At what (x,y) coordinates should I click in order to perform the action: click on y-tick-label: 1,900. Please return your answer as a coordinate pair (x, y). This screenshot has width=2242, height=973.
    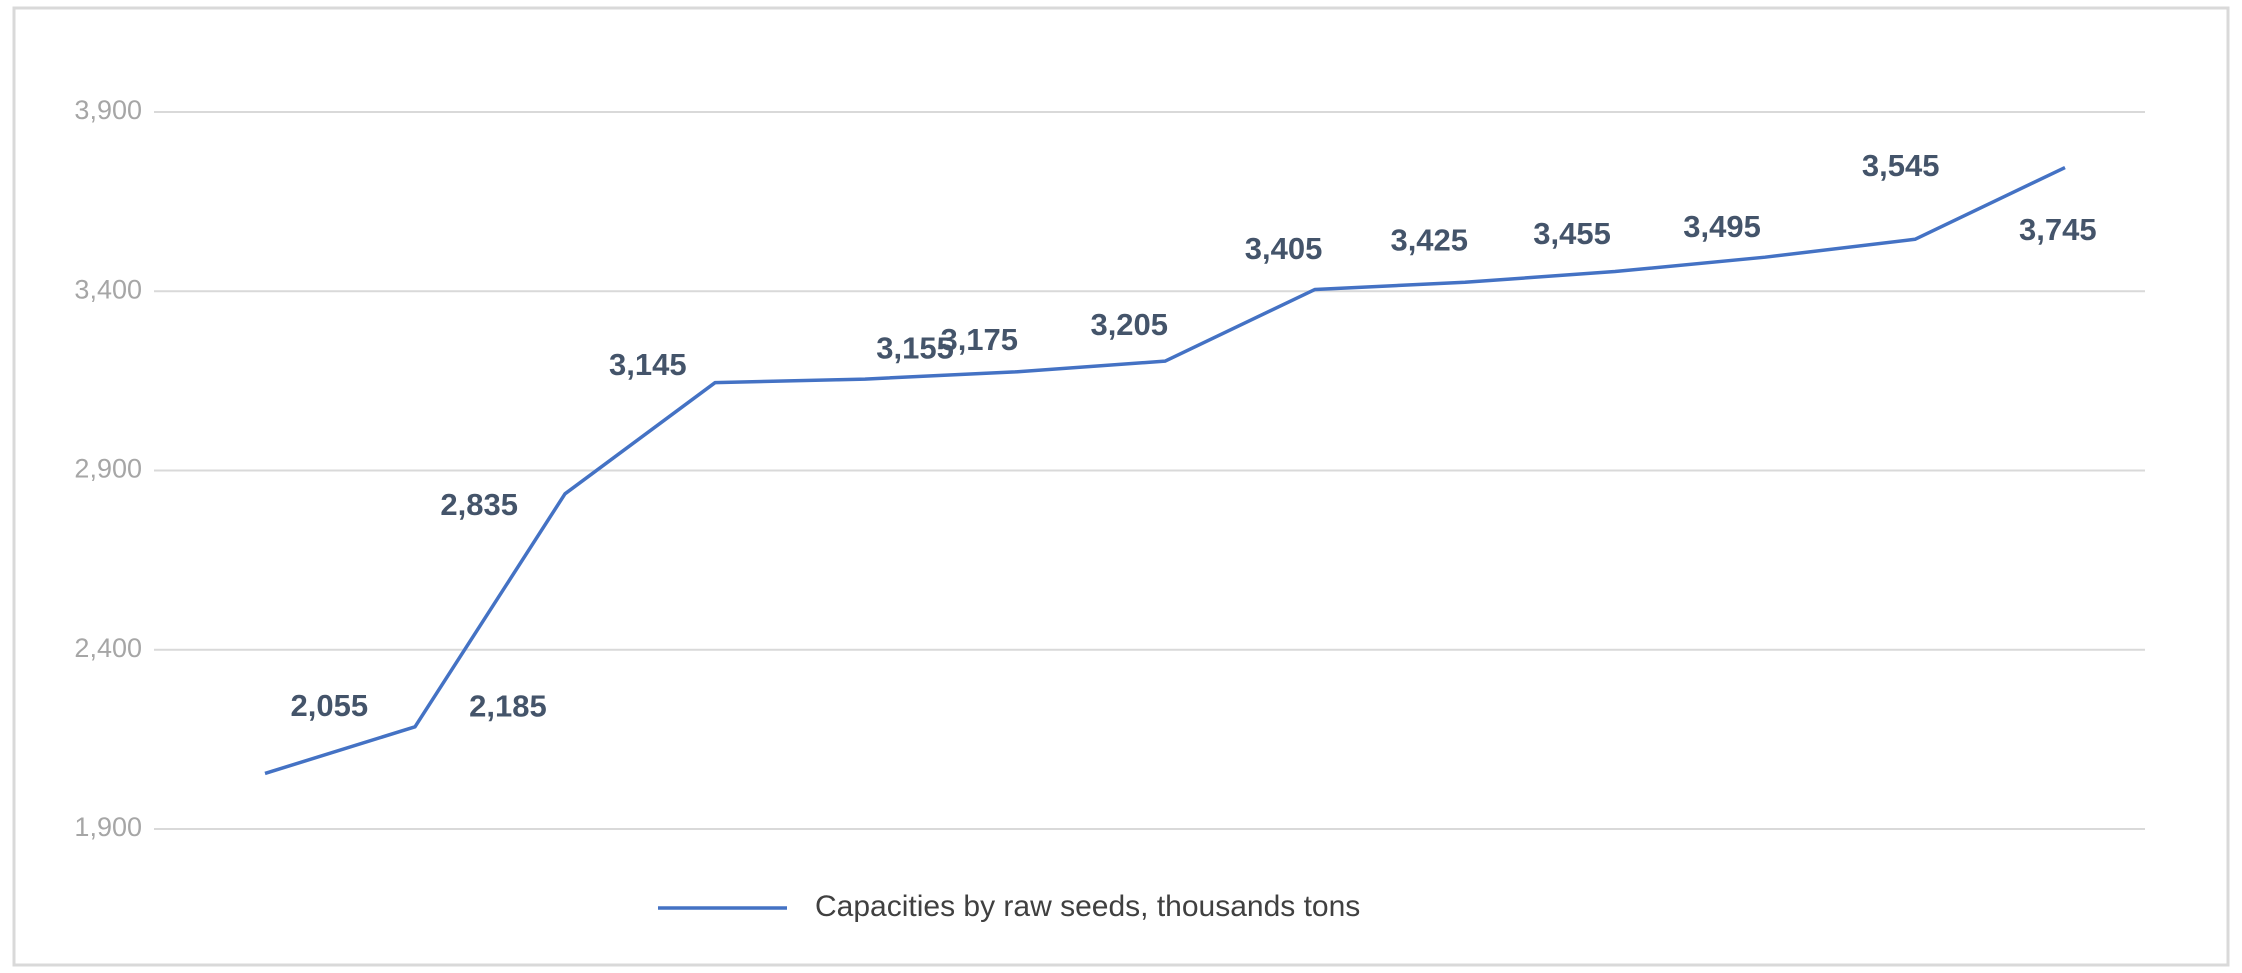
    Looking at the image, I should click on (108, 827).